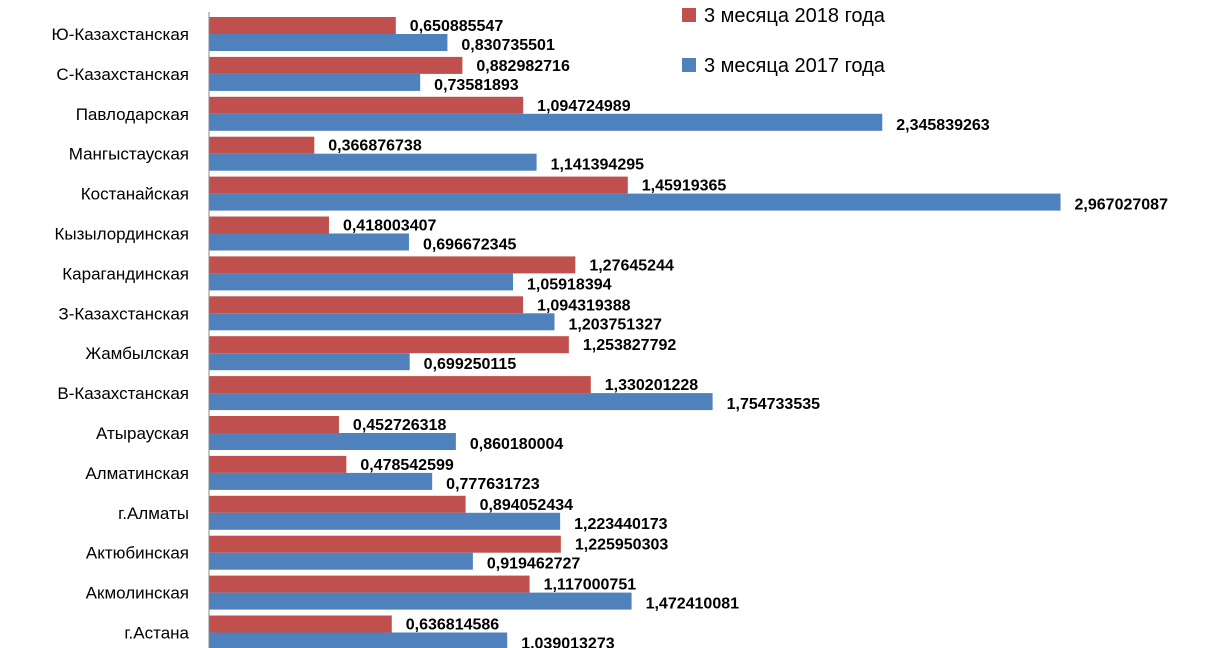  Describe the element at coordinates (122, 74) in the screenshot. I see `category-label: С-Казахстанская` at that location.